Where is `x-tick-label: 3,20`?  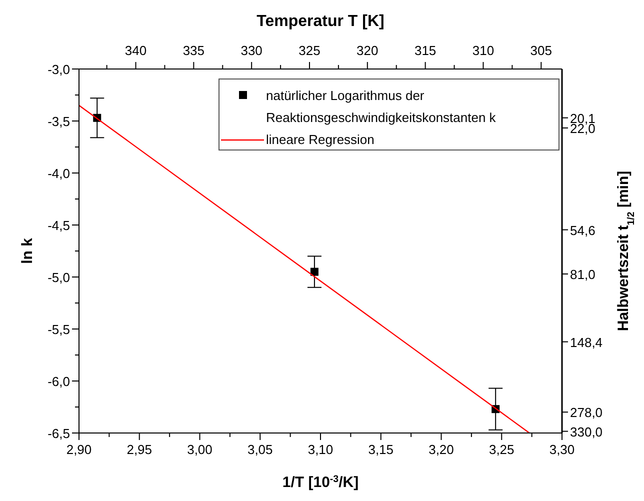 x-tick-label: 3,20 is located at coordinates (441, 449).